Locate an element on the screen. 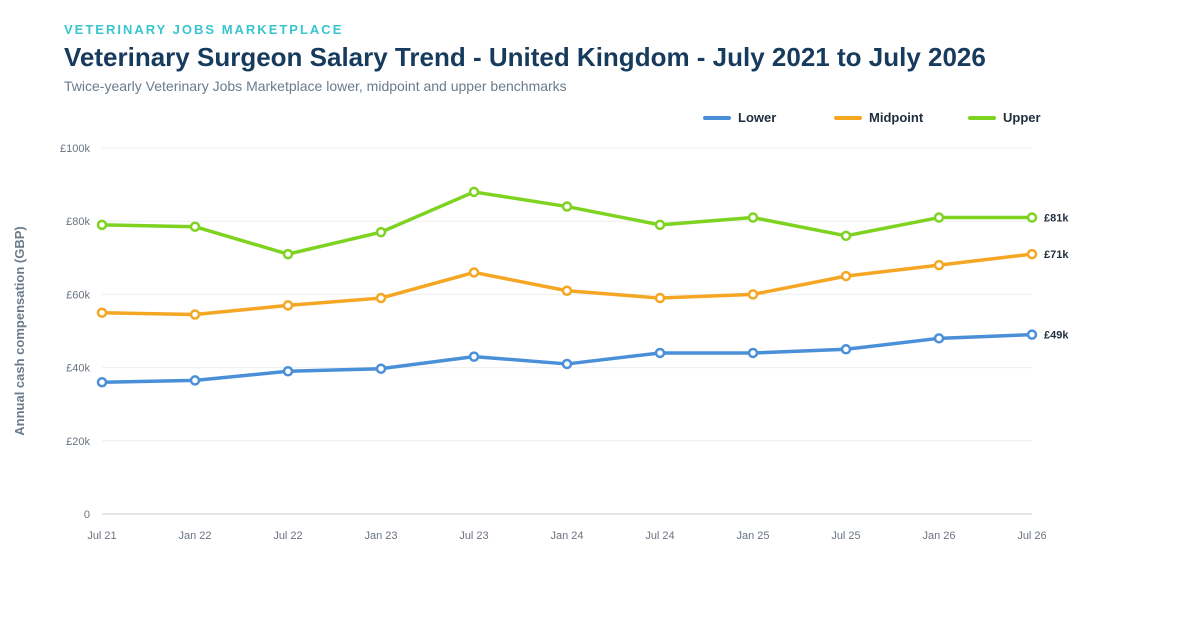 The height and width of the screenshot is (630, 1200). legend: Lower Midpoint Upper is located at coordinates (872, 117).